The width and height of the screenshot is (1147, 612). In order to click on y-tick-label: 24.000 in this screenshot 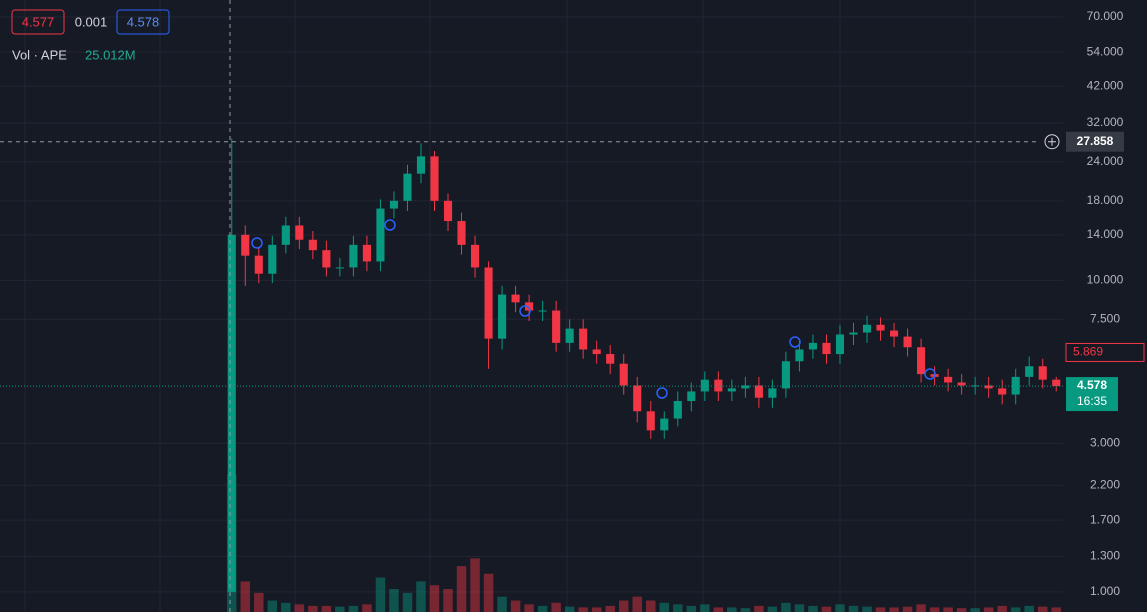, I will do `click(1105, 161)`.